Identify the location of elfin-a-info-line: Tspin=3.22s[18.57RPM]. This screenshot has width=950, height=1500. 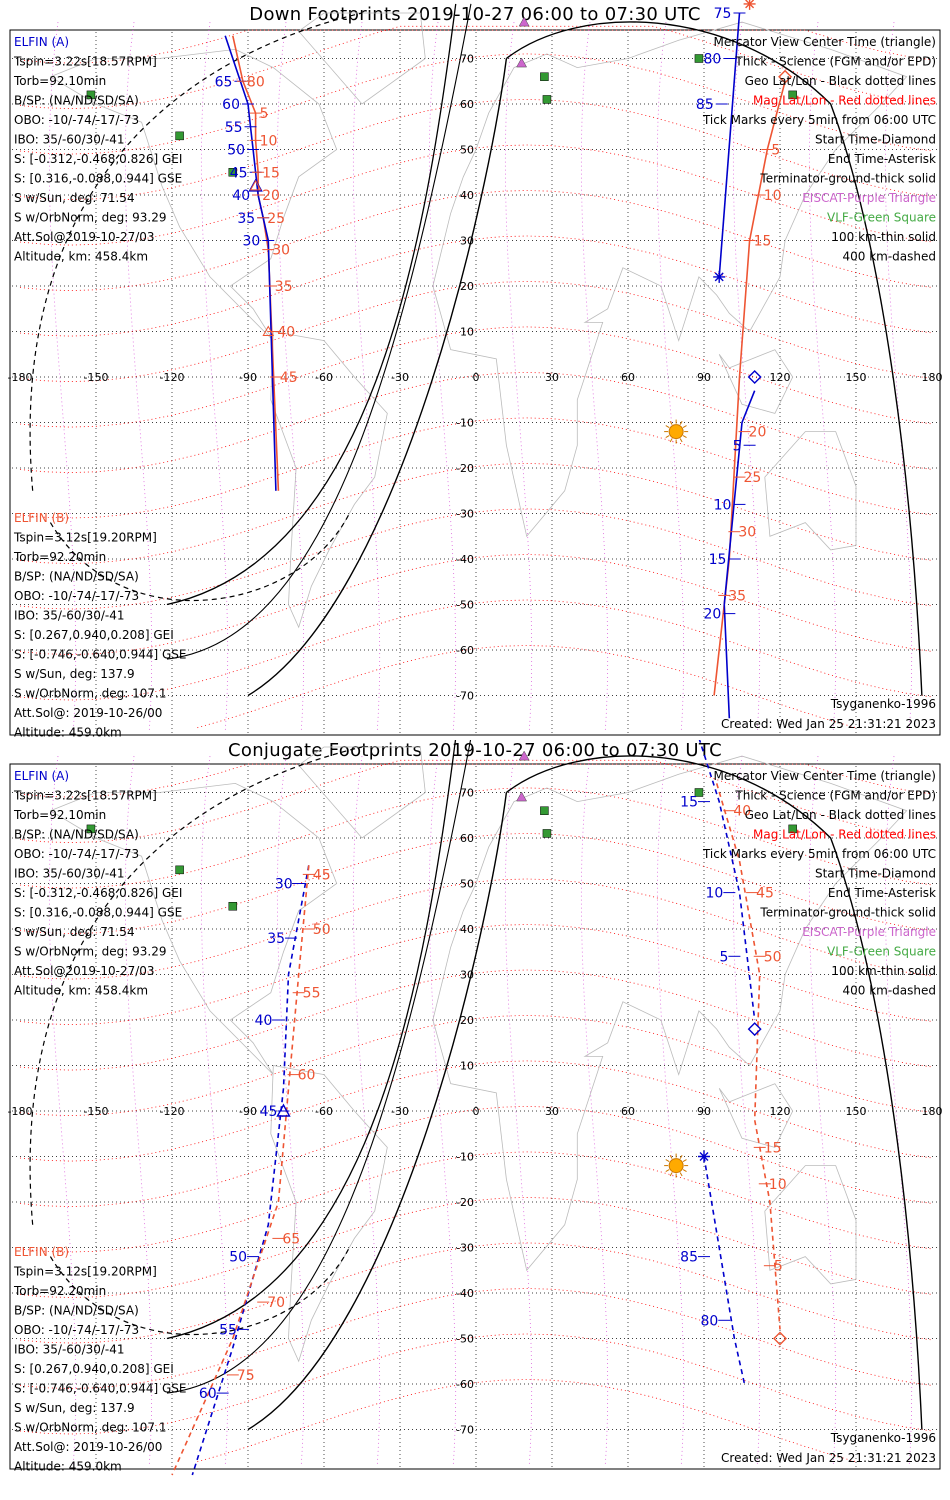
(85, 796).